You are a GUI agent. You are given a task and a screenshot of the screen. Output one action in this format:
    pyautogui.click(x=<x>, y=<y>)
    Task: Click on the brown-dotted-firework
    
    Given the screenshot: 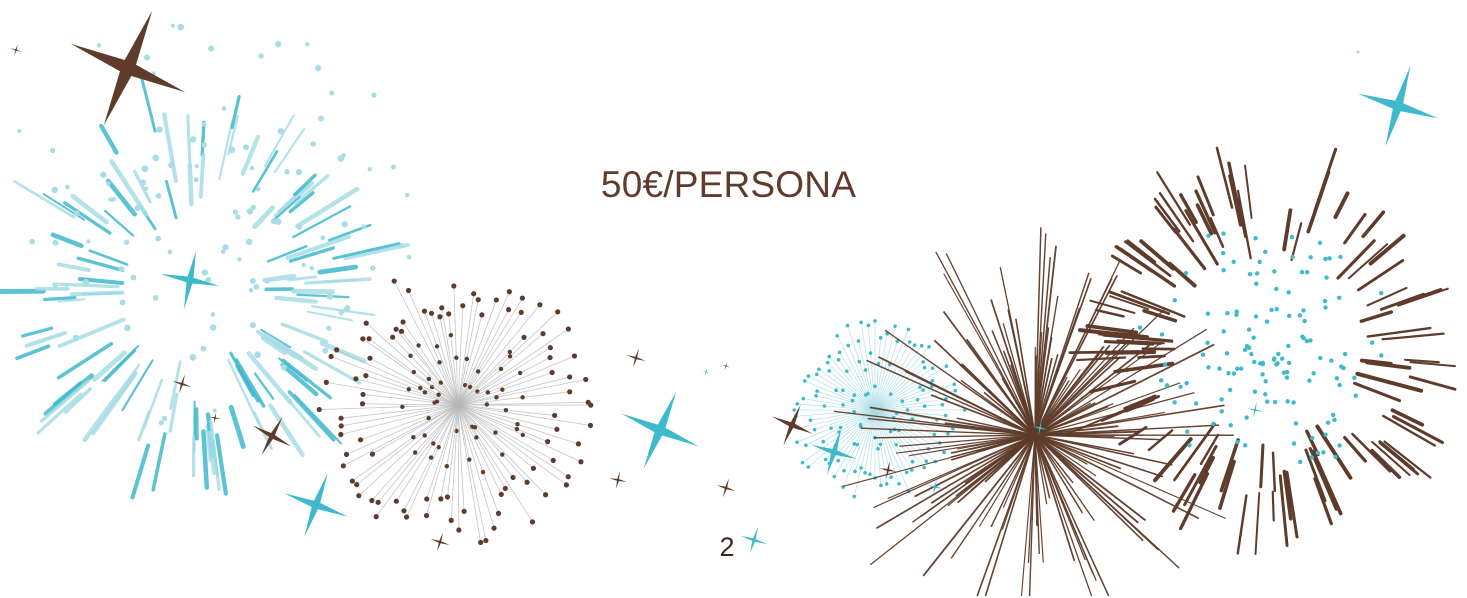 What is the action you would take?
    pyautogui.click(x=455, y=411)
    